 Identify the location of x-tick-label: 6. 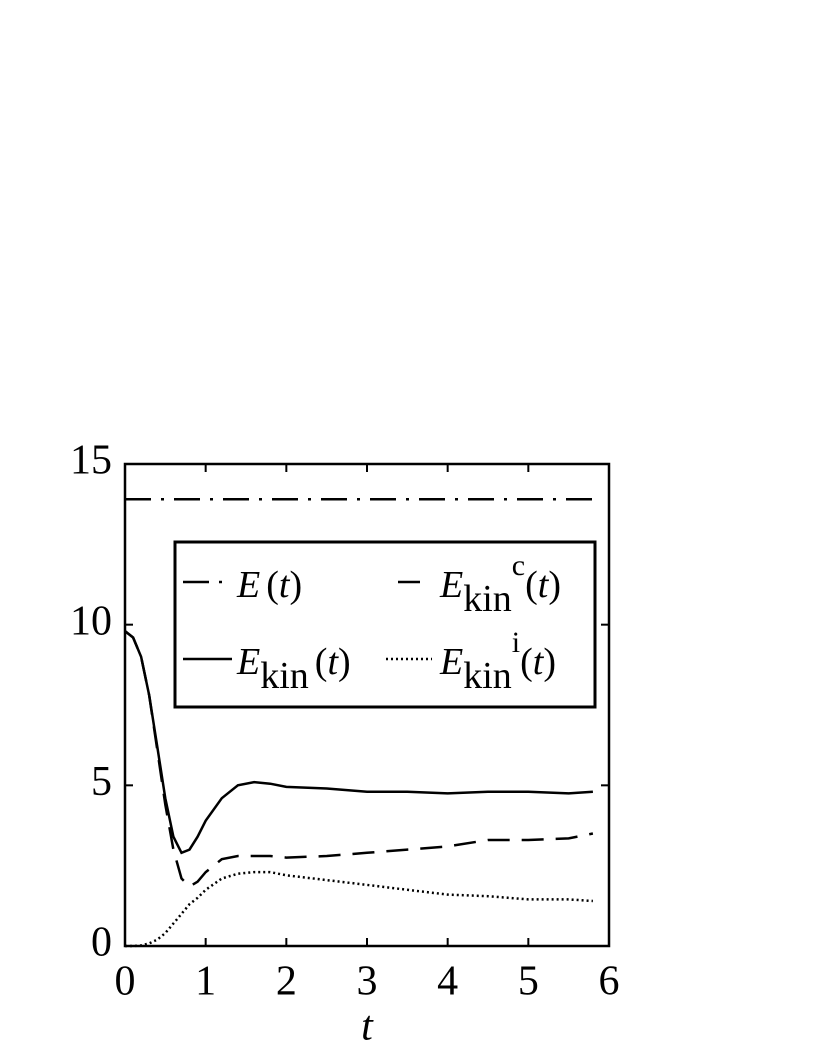
(609, 982).